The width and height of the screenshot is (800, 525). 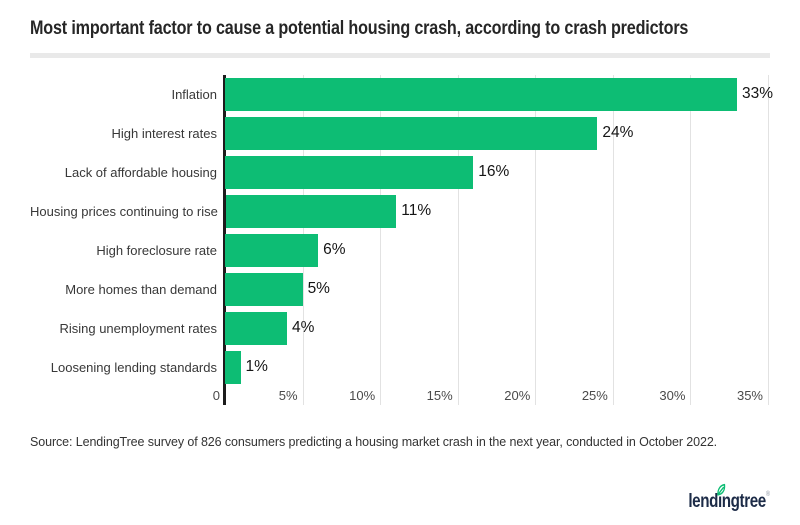 What do you see at coordinates (334, 250) in the screenshot?
I see `value-label: 6%` at bounding box center [334, 250].